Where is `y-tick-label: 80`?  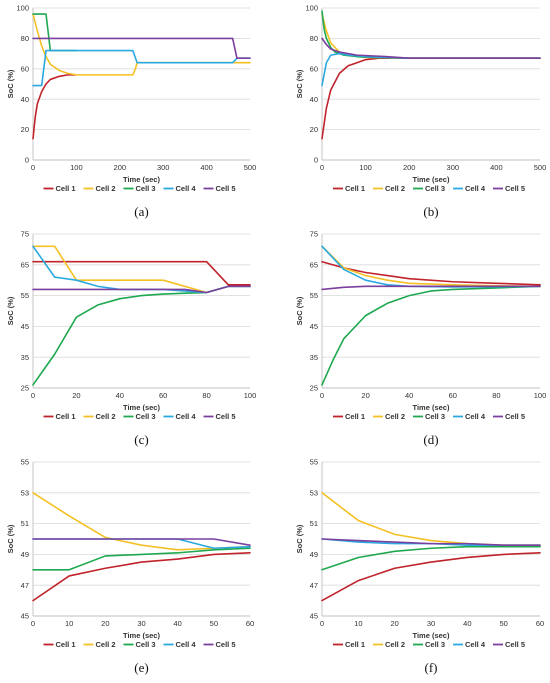
y-tick-label: 80 is located at coordinates (25, 38).